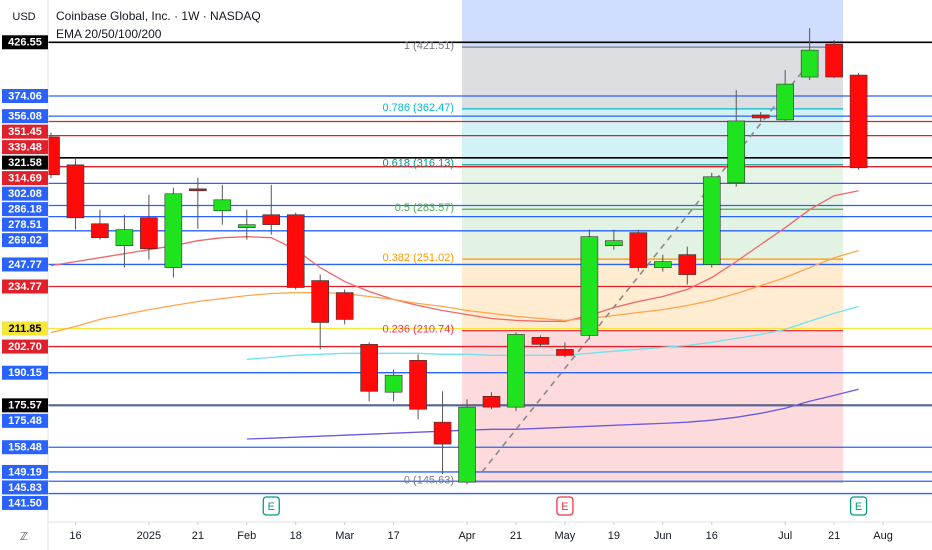  I want to click on fib-label: 0 (145.63), so click(429, 481).